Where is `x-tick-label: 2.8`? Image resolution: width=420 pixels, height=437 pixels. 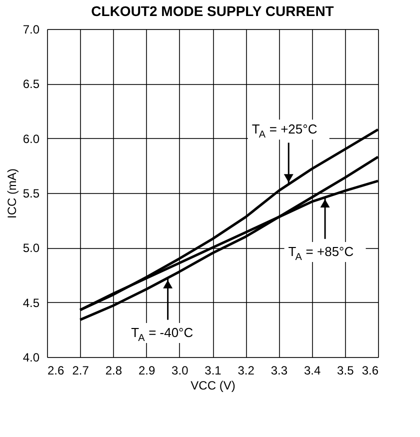
x-tick-label: 2.8 is located at coordinates (113, 371).